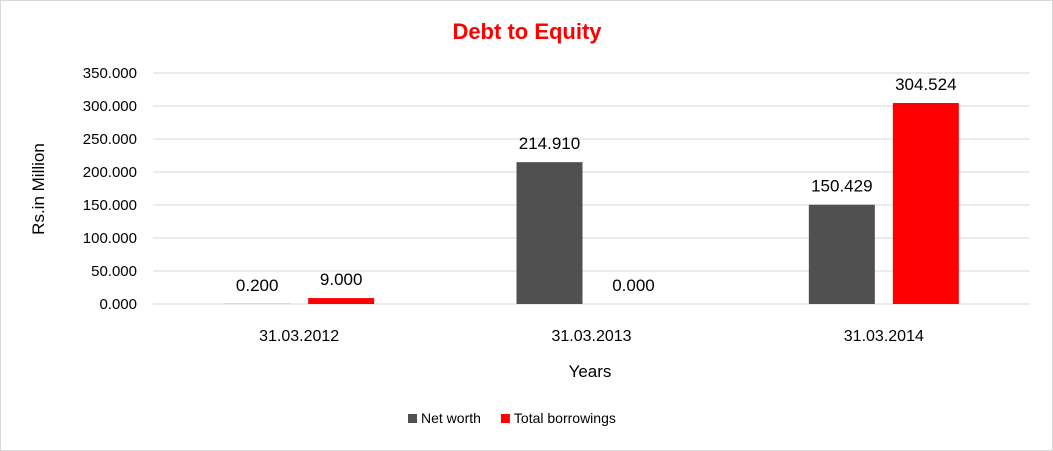 This screenshot has width=1053, height=451. I want to click on y-tick-label: 150.000, so click(110, 205).